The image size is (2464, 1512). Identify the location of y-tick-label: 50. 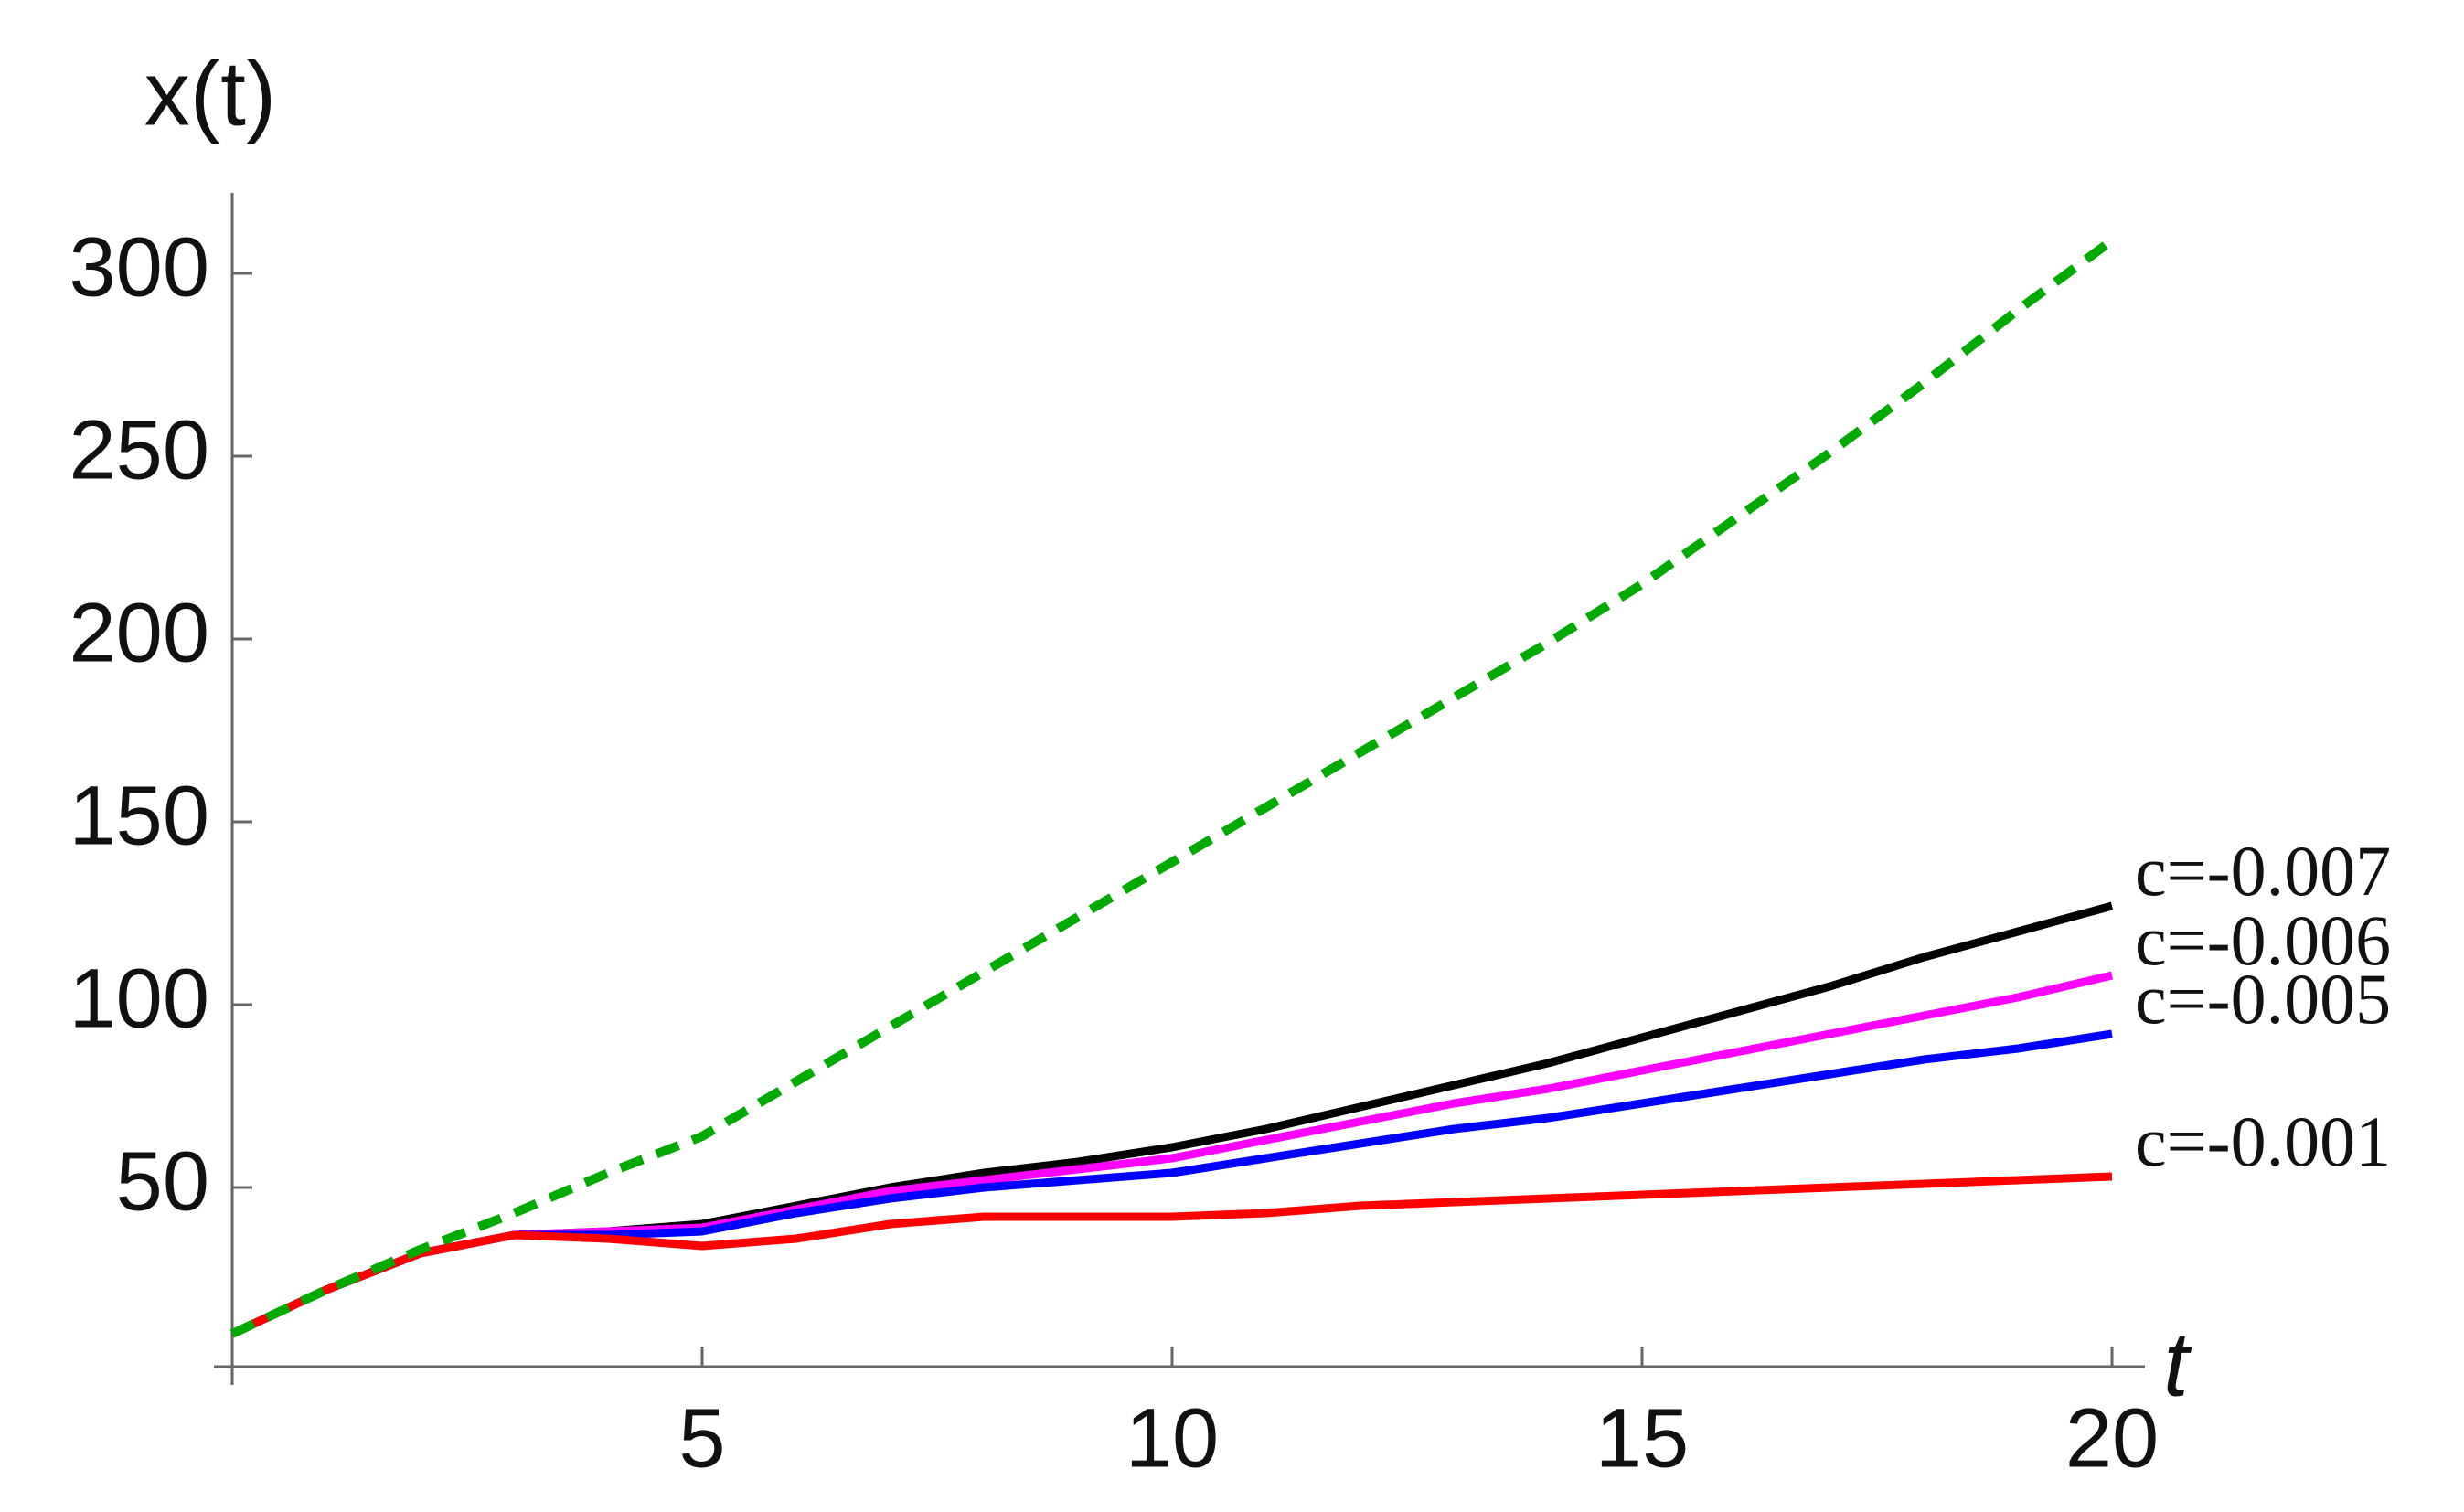
(162, 1181).